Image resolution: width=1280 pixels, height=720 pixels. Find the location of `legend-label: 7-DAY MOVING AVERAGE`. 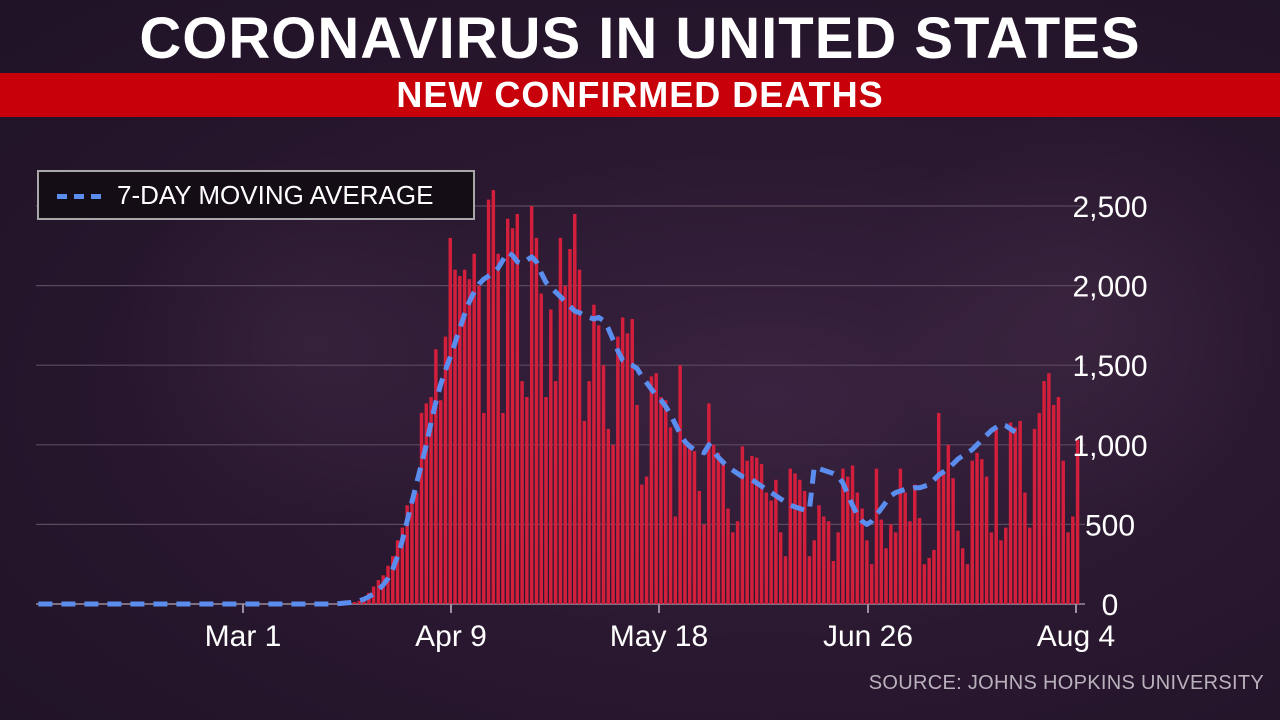

legend-label: 7-DAY MOVING AVERAGE is located at coordinates (275, 195).